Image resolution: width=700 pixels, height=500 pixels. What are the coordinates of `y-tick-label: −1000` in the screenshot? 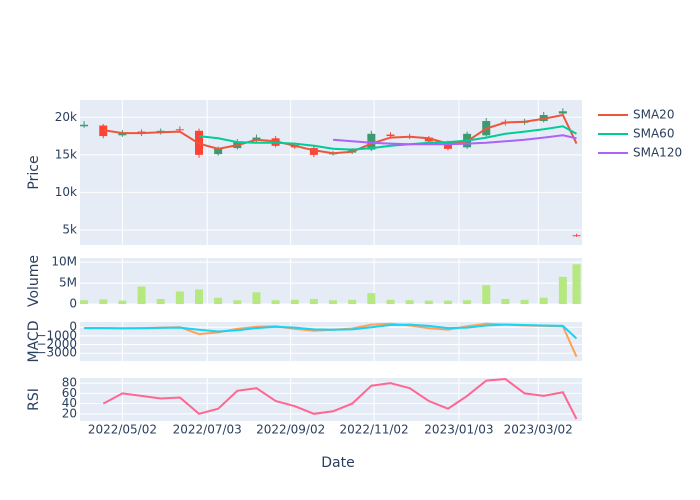 It's located at (56, 335).